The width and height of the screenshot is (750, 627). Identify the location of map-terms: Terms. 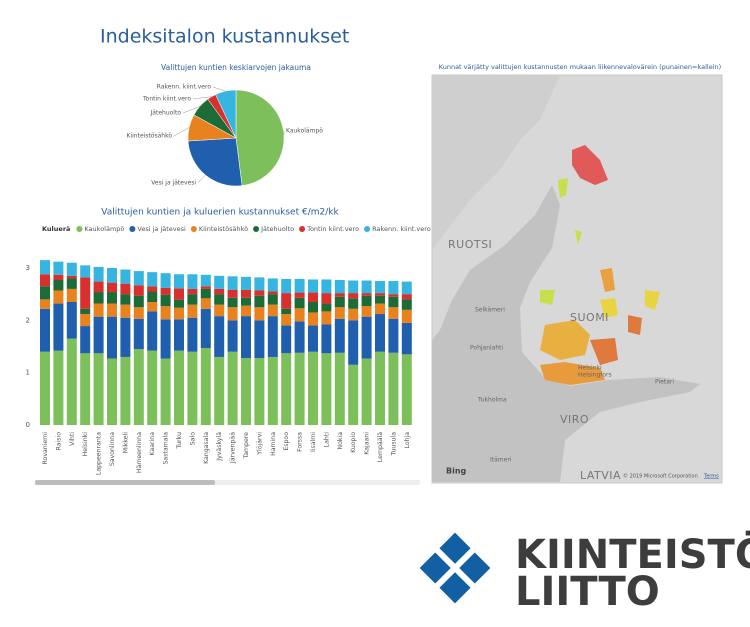
(711, 477).